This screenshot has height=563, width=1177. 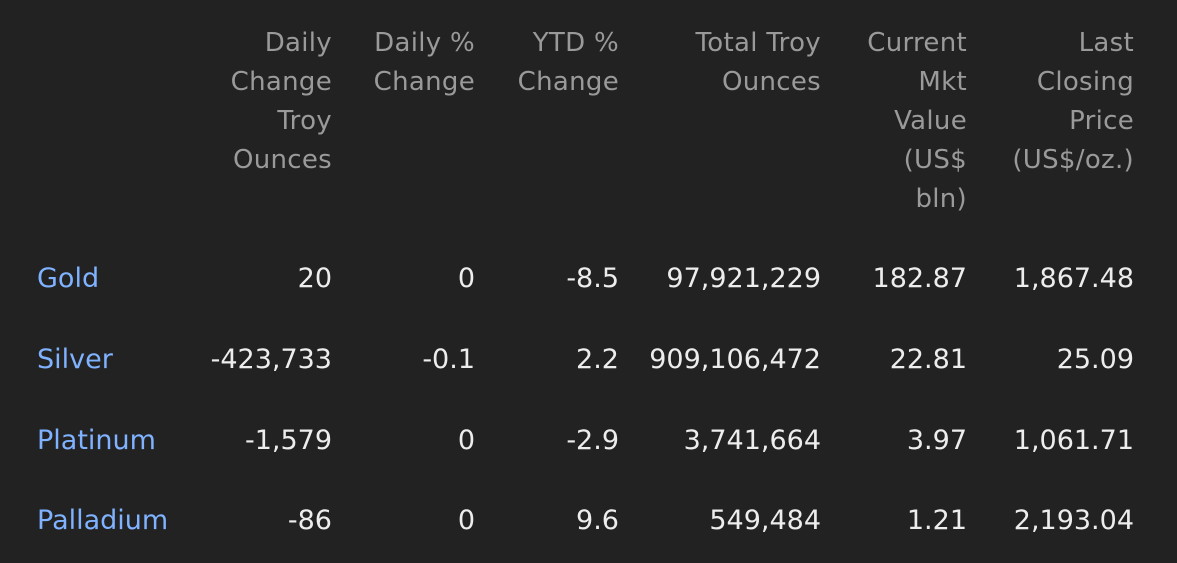 What do you see at coordinates (68, 278) in the screenshot?
I see `metal-link-gold: Gold` at bounding box center [68, 278].